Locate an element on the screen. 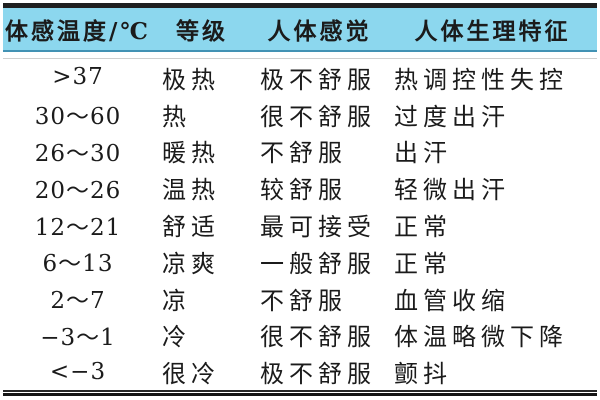  cell-level: 舒适 is located at coordinates (191, 227).